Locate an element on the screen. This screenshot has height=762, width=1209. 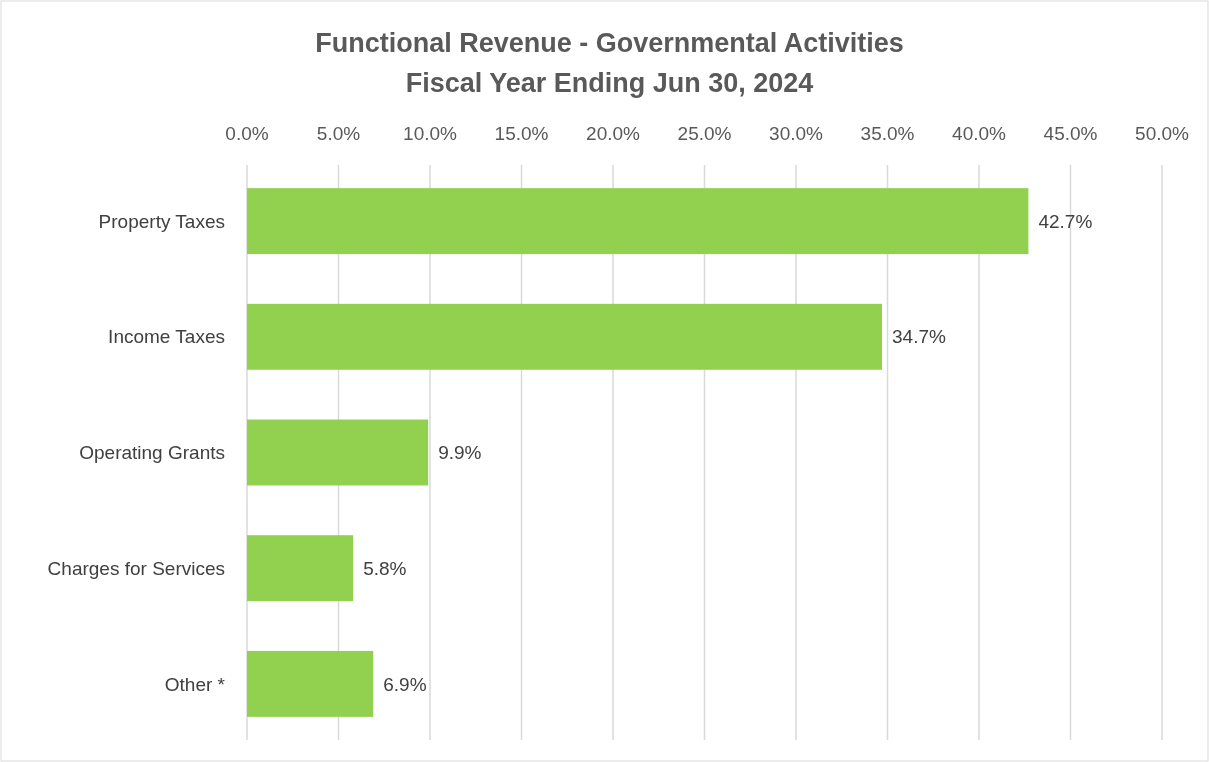
data-label: 6.9% is located at coordinates (405, 684).